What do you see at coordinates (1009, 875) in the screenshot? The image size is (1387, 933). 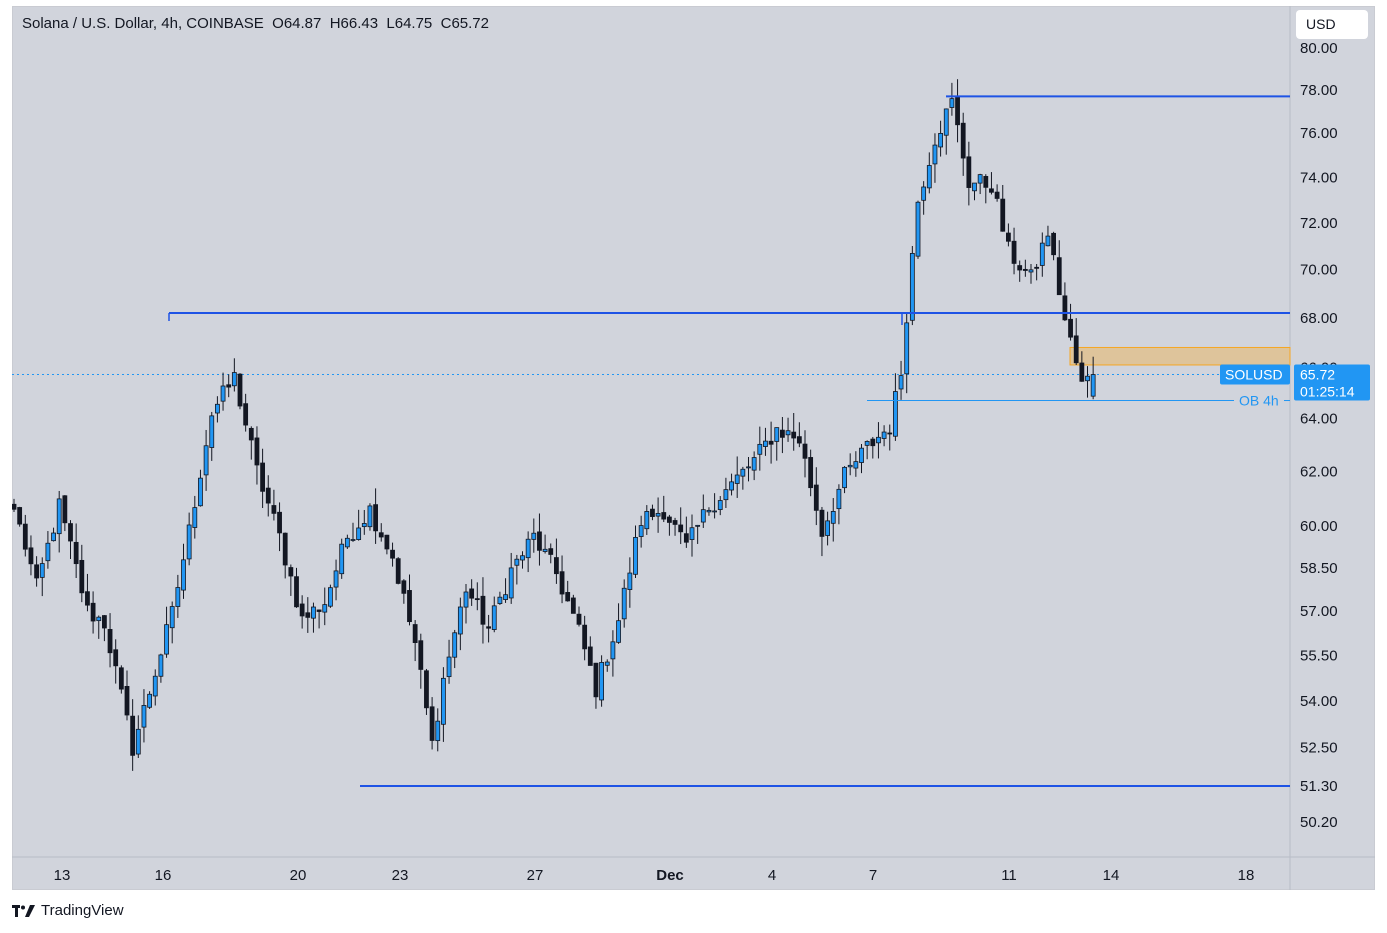 I see `time-tick-label: 11` at bounding box center [1009, 875].